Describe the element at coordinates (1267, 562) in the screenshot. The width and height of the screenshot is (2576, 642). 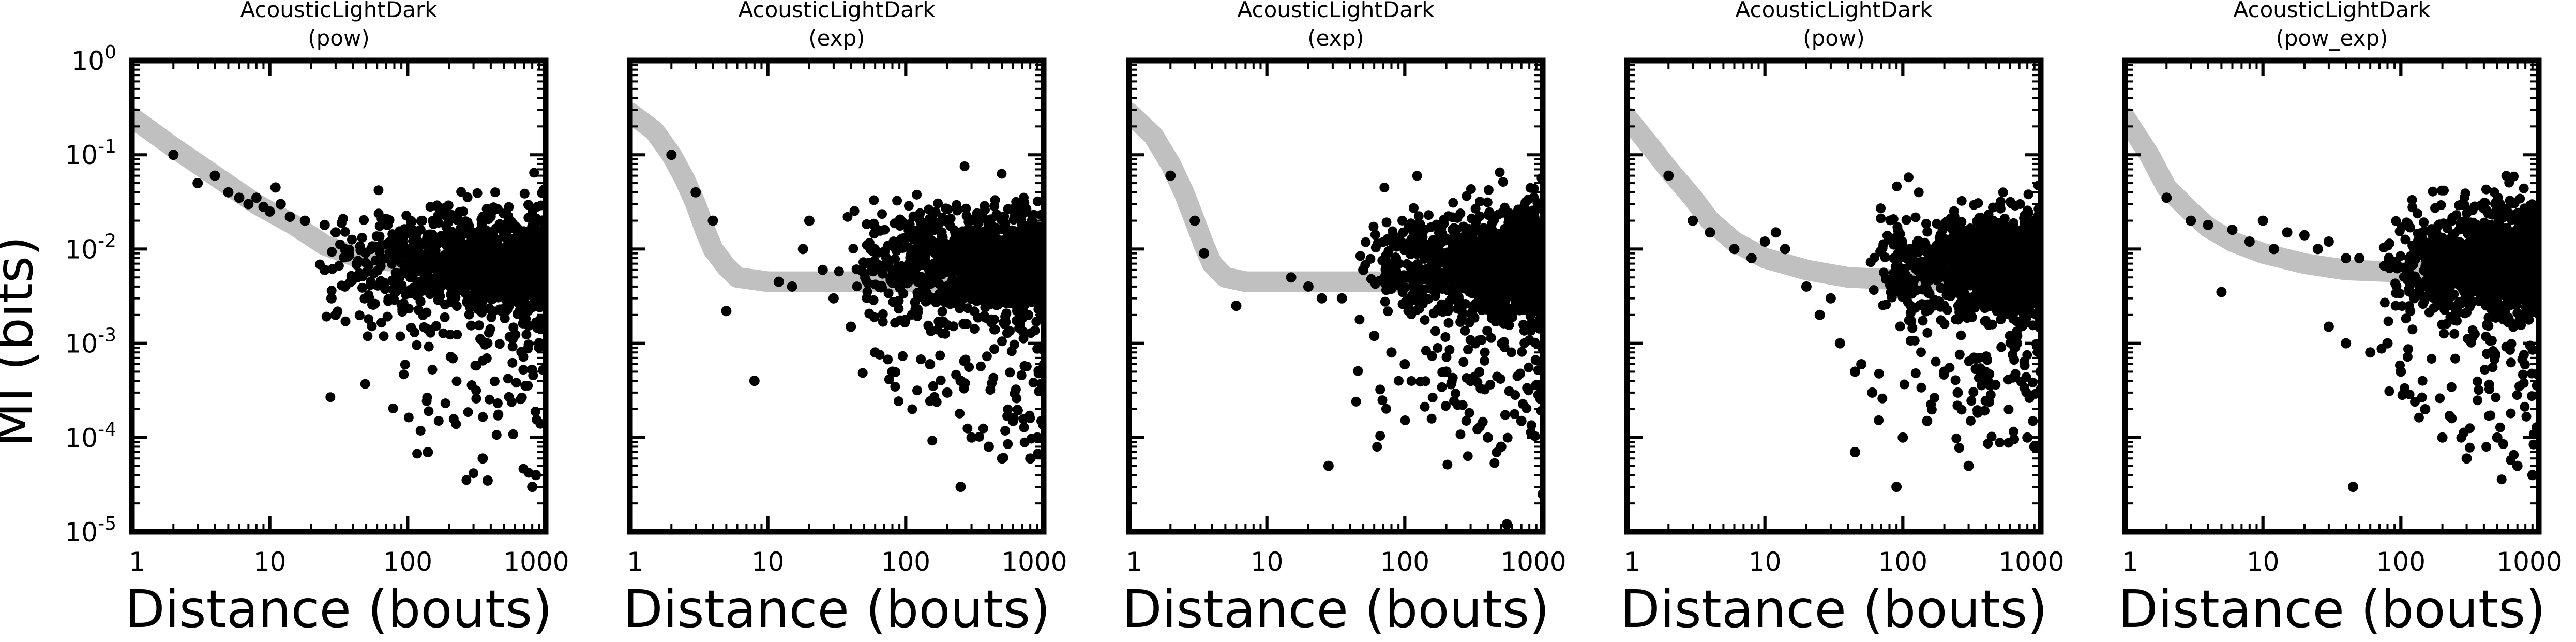
I see `x-tick-label: 10` at that location.